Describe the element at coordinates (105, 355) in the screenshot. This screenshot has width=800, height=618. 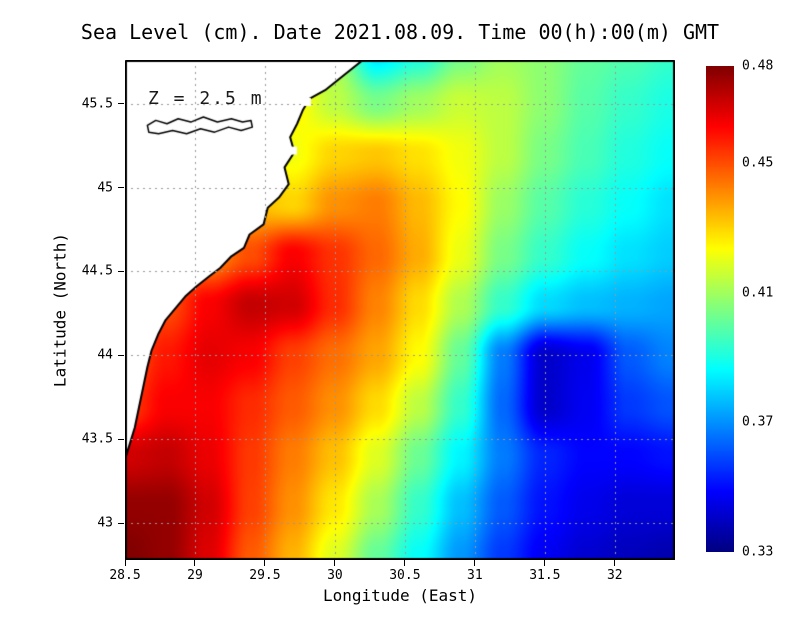
I see `y-tick-label: 44` at that location.